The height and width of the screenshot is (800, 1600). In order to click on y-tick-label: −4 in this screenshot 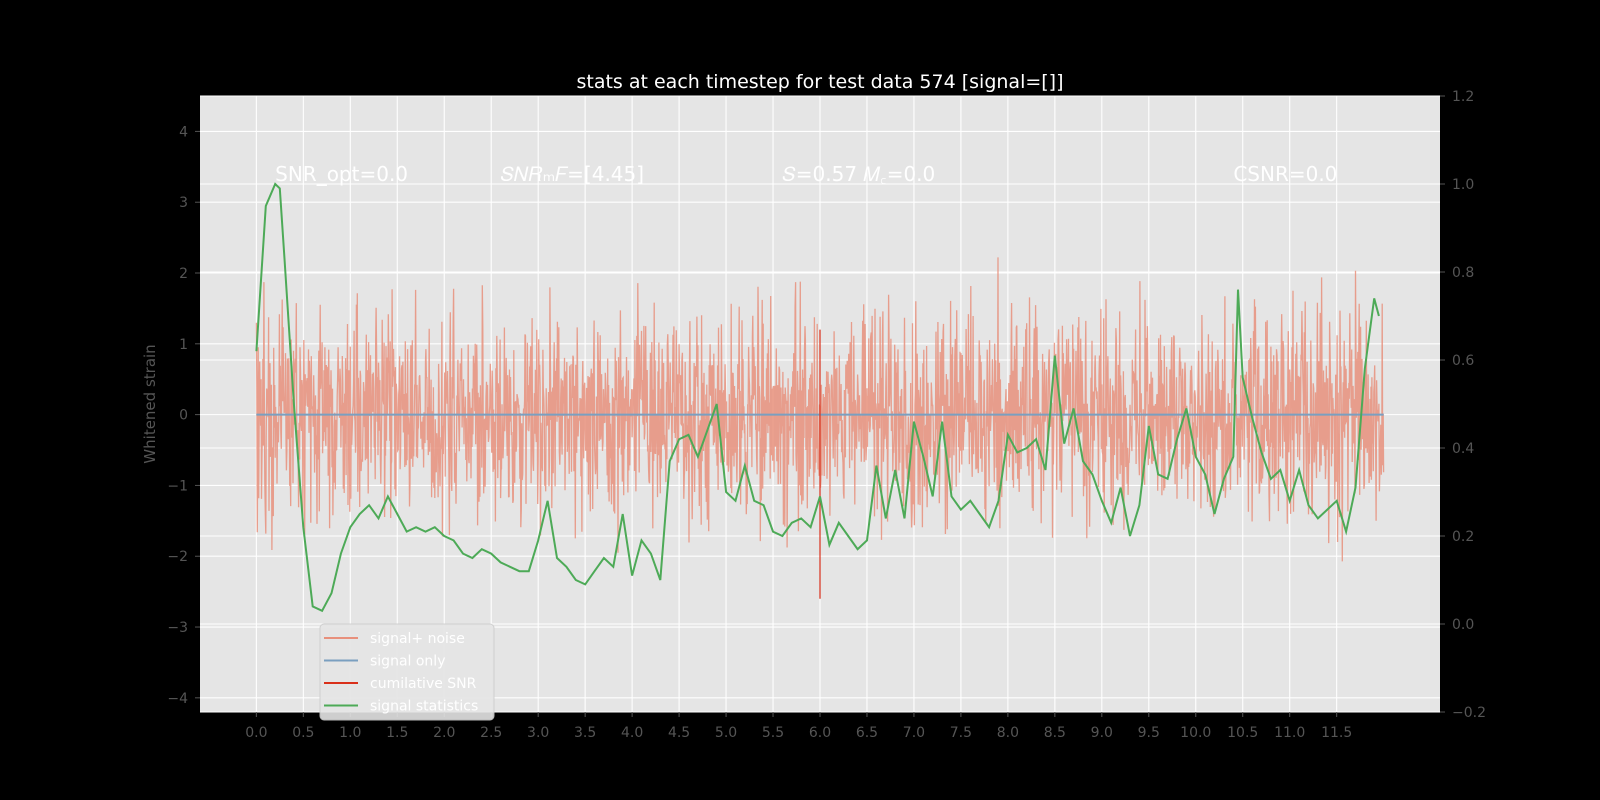, I will do `click(177, 699)`.